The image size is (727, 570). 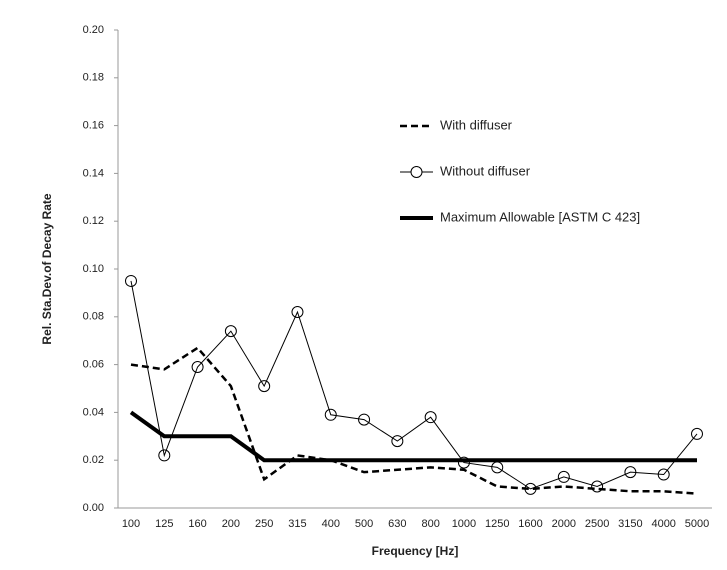 What do you see at coordinates (93, 173) in the screenshot?
I see `y-tick-label: 0.14` at bounding box center [93, 173].